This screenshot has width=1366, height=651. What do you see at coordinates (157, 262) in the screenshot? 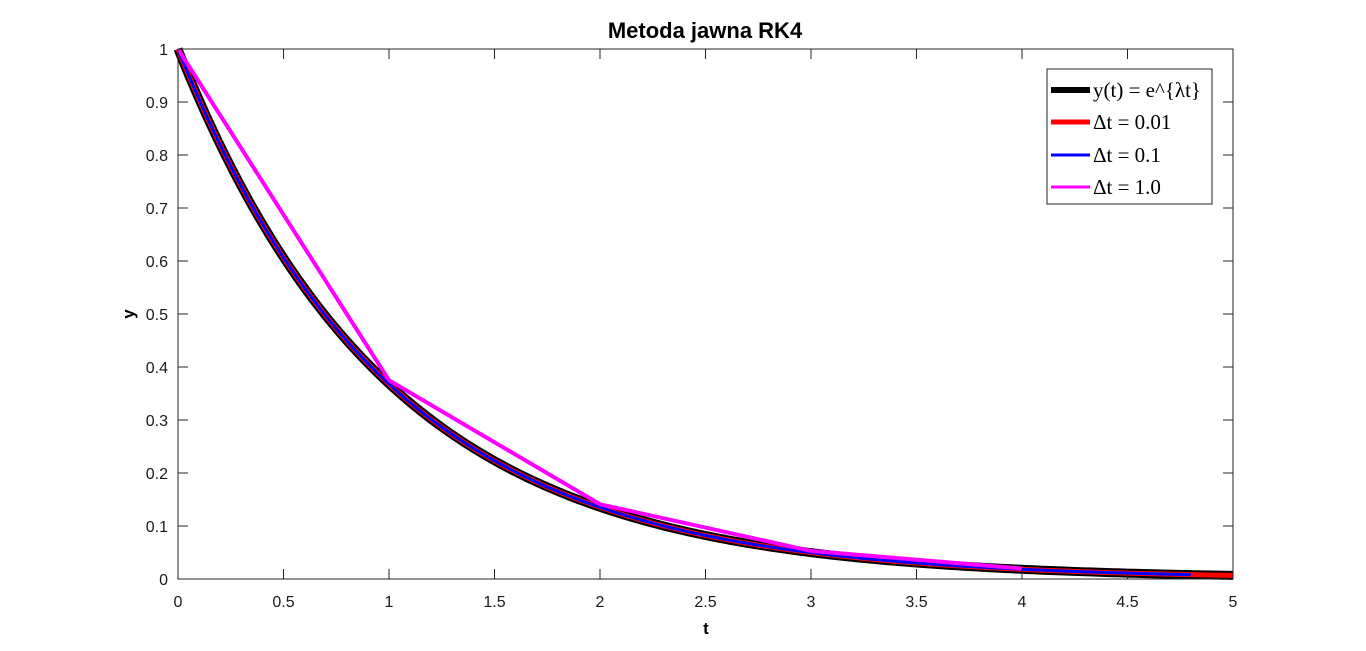
I see `y-tick-label: 0.6` at bounding box center [157, 262].